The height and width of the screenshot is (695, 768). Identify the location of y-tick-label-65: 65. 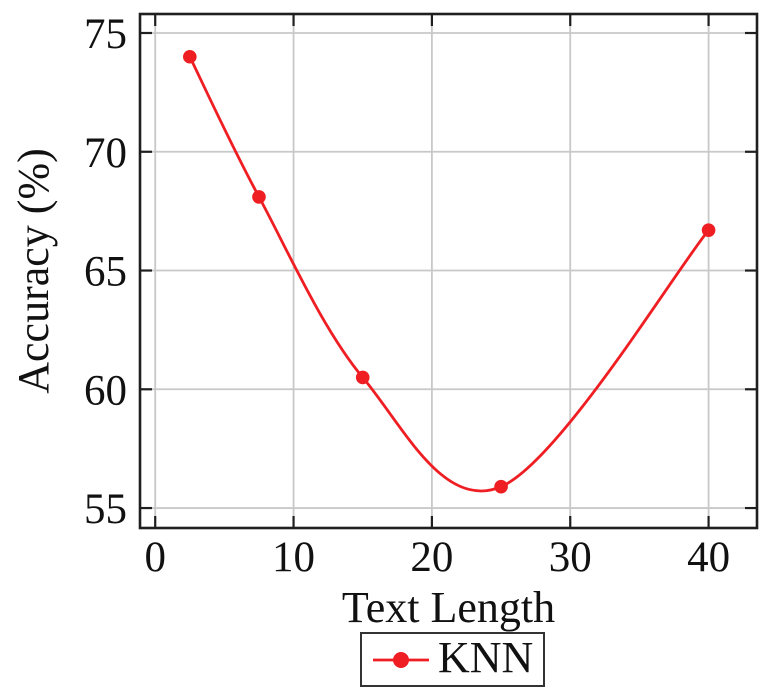
(105, 272).